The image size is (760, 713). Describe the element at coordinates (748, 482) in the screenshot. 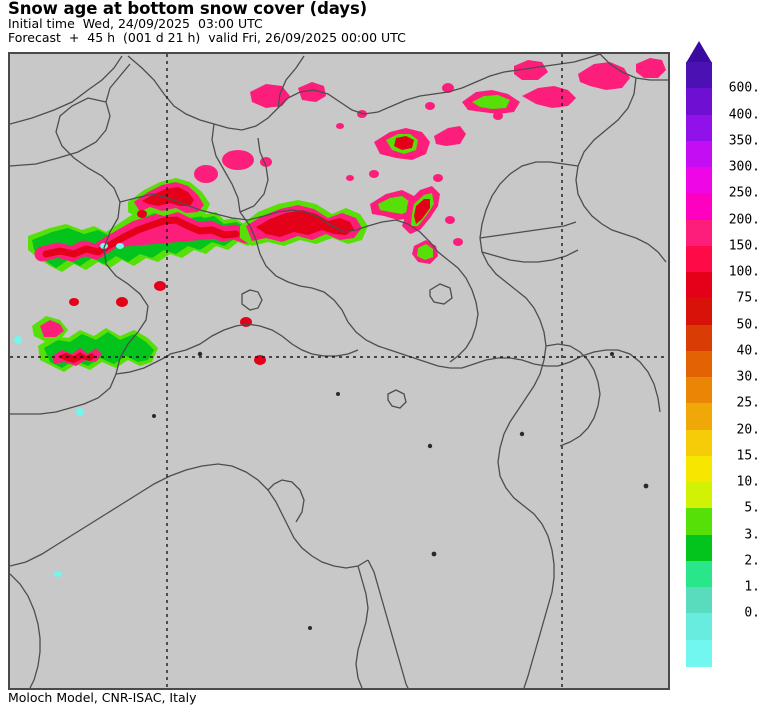

I see `colorbar-label-10: 10.` at that location.